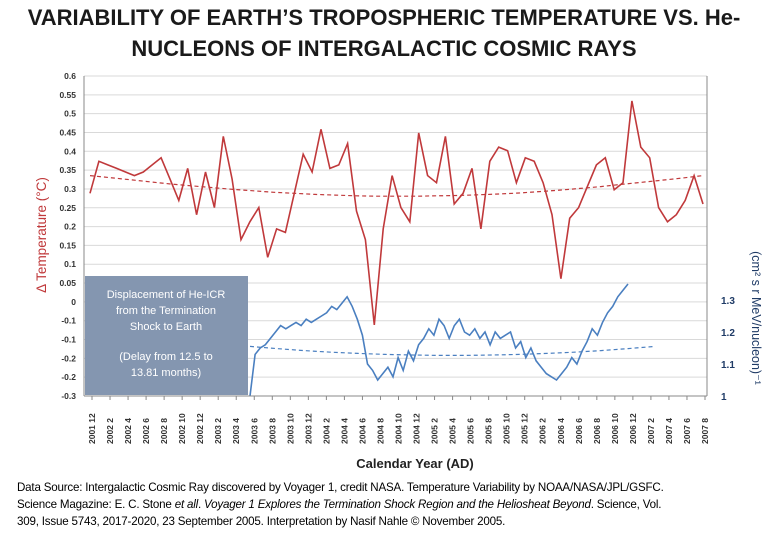 This screenshot has width=768, height=541. Describe the element at coordinates (290, 428) in the screenshot. I see `x-tick-label: 2003 10` at that location.